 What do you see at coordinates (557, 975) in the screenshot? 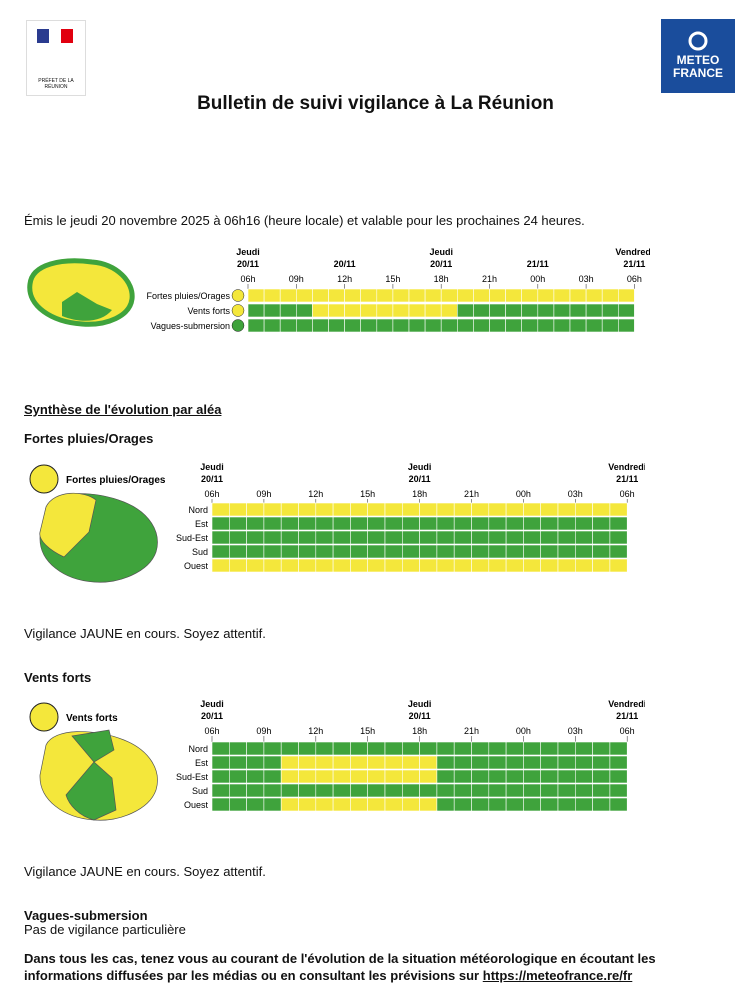
I see `footer-link: https://meteofrance.re/fr` at bounding box center [557, 975].